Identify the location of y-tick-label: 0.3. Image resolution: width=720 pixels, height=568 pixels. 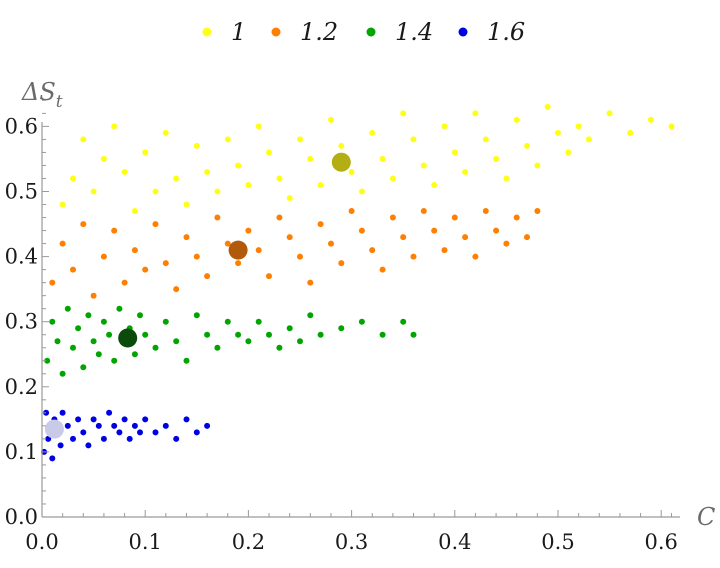
(21, 322).